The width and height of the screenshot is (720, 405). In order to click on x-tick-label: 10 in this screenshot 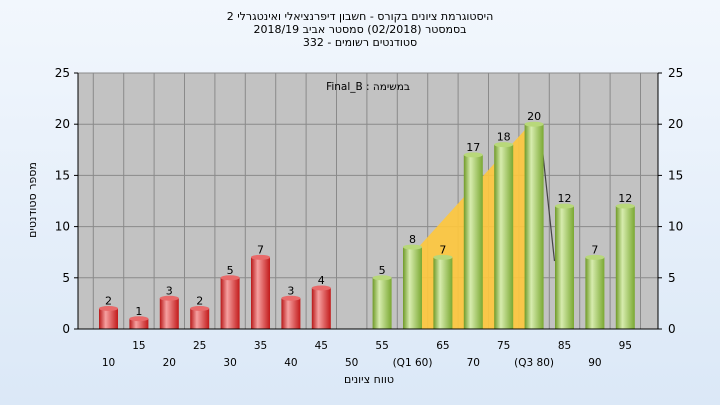, I will do `click(108, 363)`.